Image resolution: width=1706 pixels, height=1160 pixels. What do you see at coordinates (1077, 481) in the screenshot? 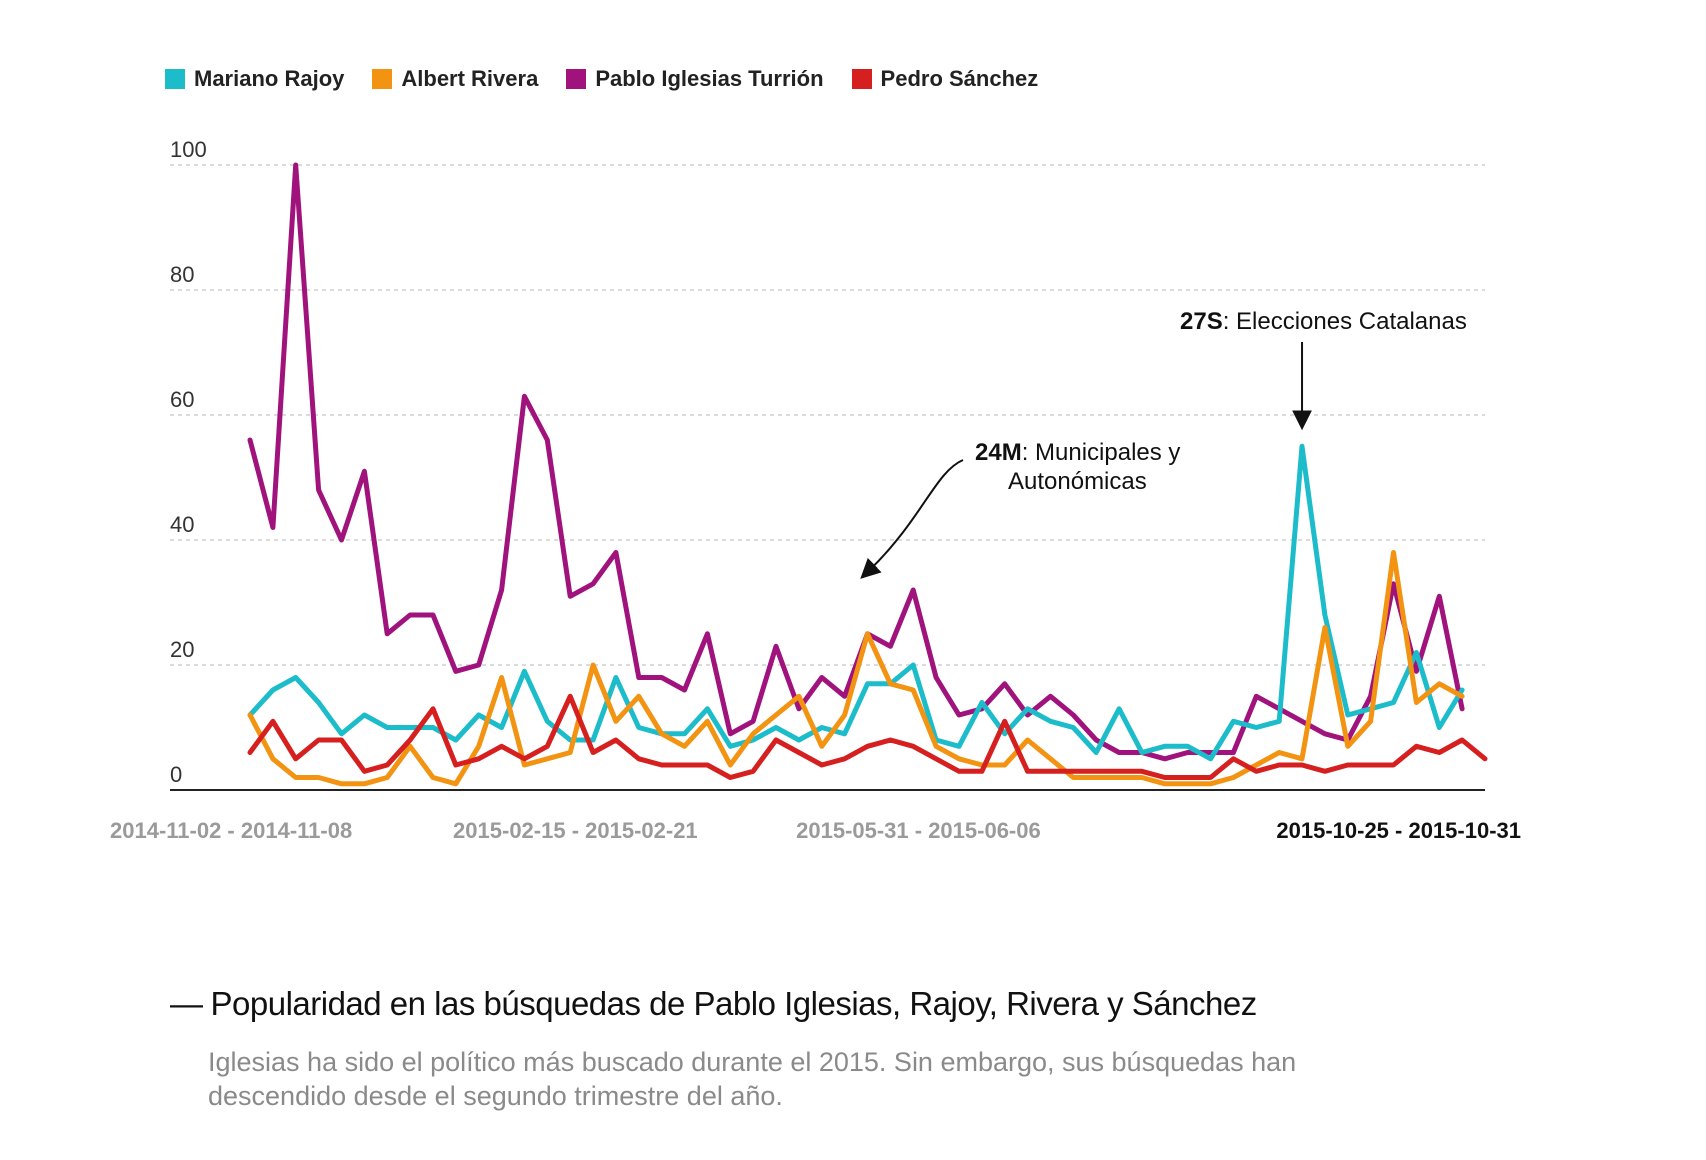
I see `annotation-24m-label-line2: Autonómicas` at bounding box center [1077, 481].